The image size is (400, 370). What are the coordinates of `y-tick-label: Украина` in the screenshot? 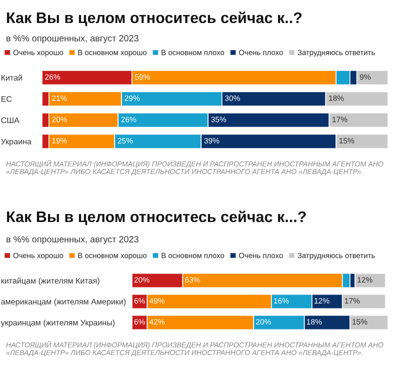 It's located at (16, 142).